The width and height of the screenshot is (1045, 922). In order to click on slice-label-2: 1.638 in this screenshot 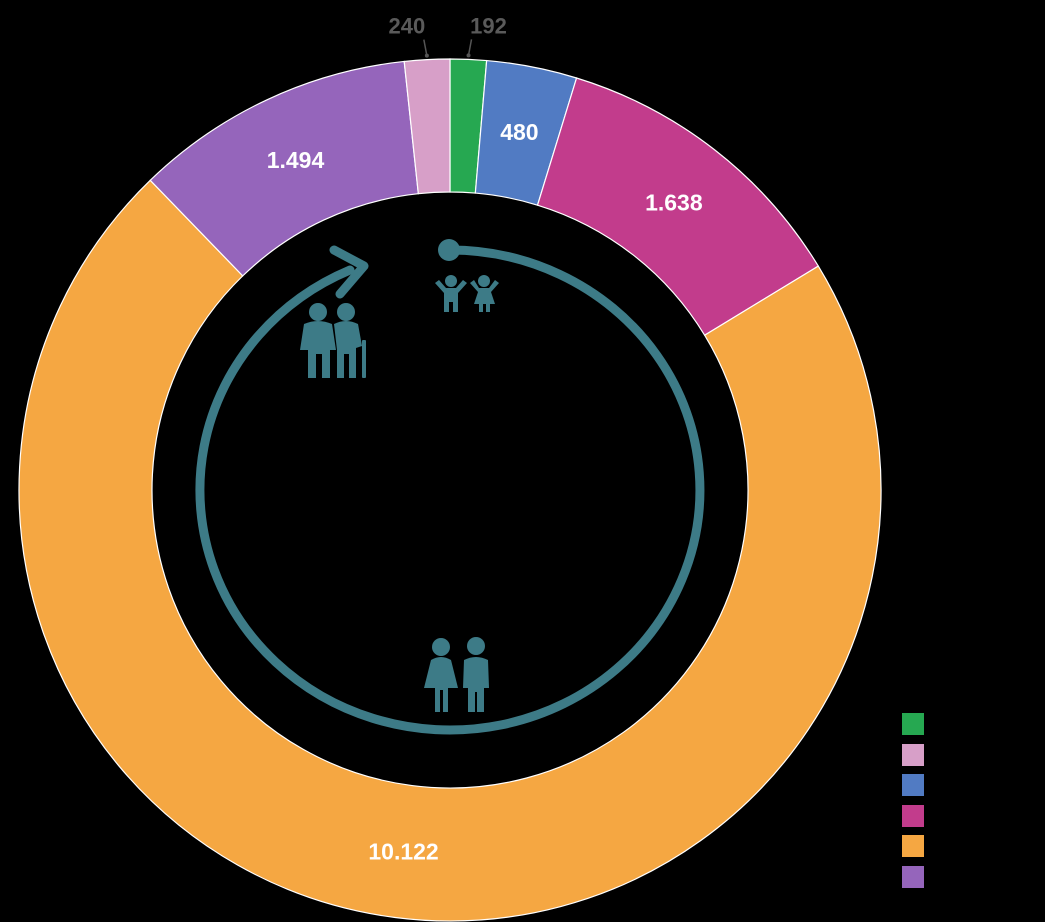, I will do `click(674, 202)`.